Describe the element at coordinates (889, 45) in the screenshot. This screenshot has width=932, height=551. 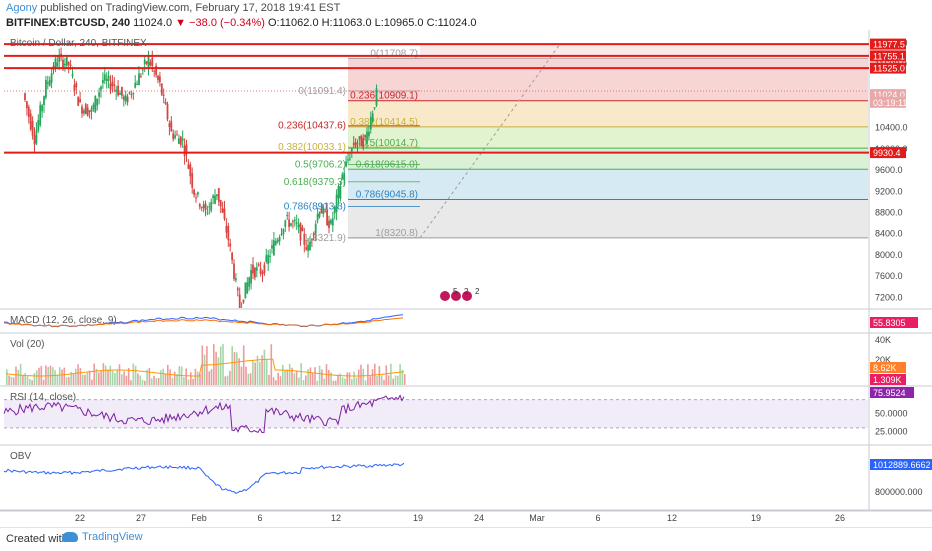
I see `price-tag-label: 11977.5` at that location.